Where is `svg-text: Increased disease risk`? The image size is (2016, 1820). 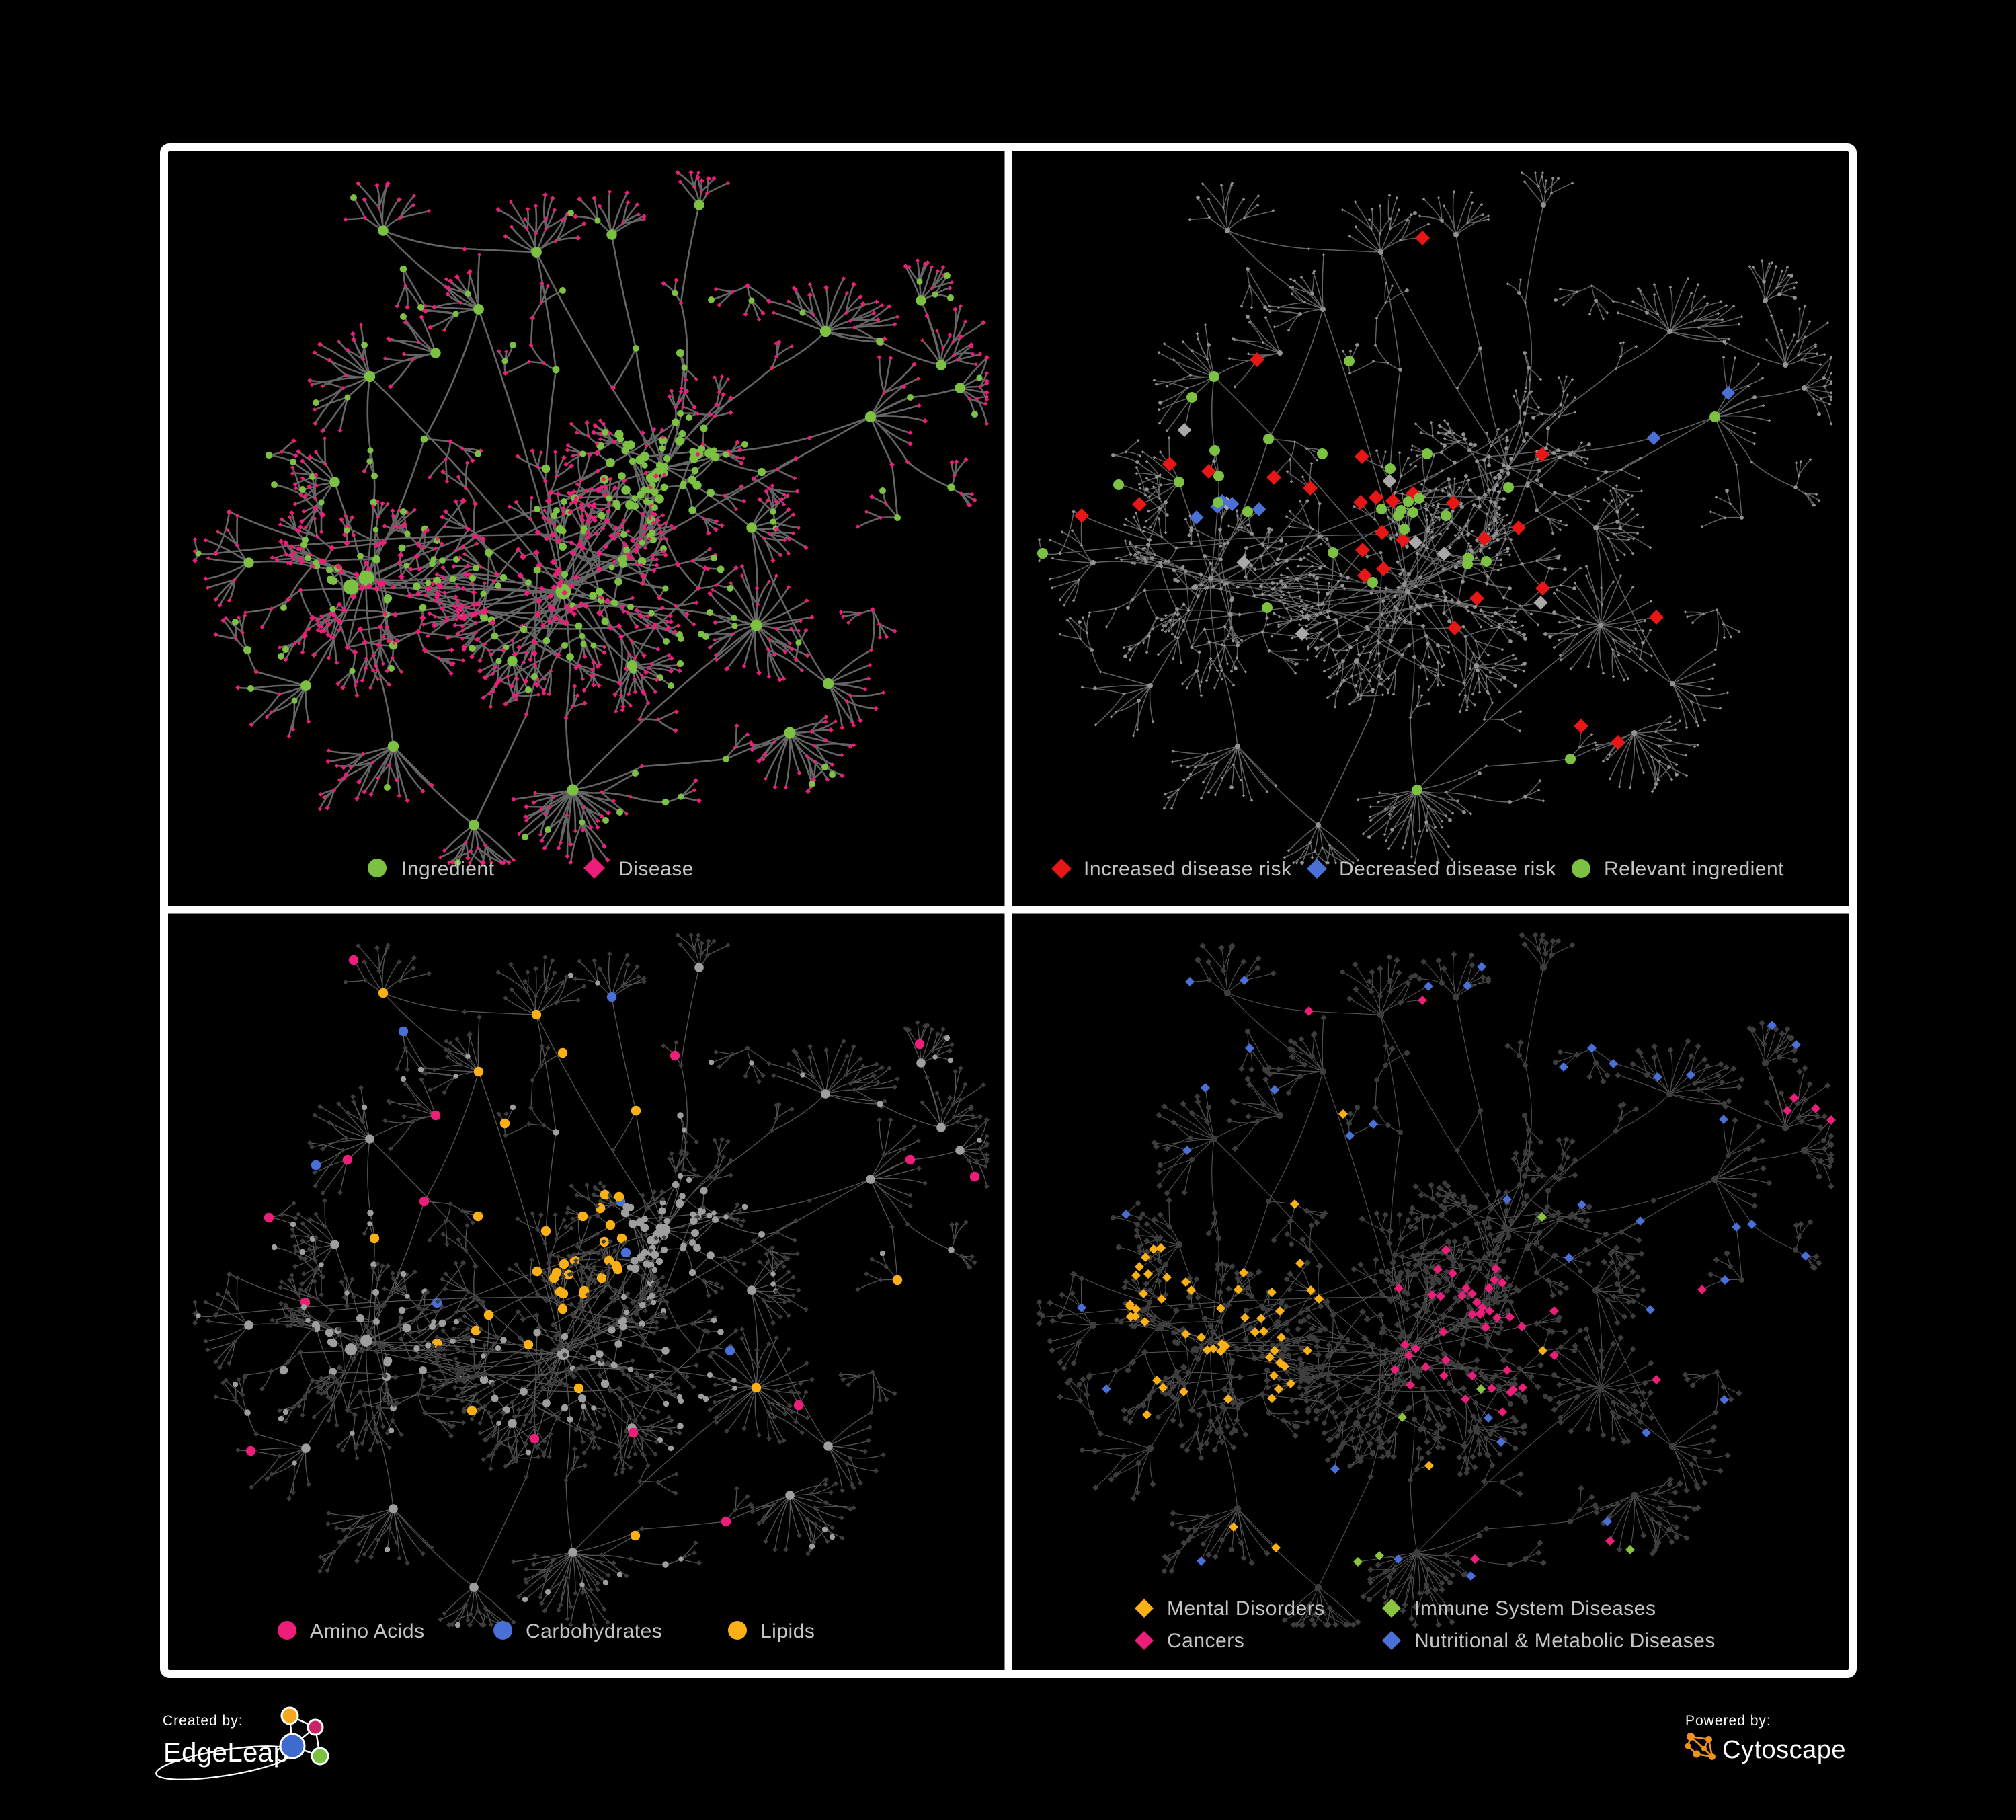
svg-text: Increased disease risk is located at coordinates (1188, 869).